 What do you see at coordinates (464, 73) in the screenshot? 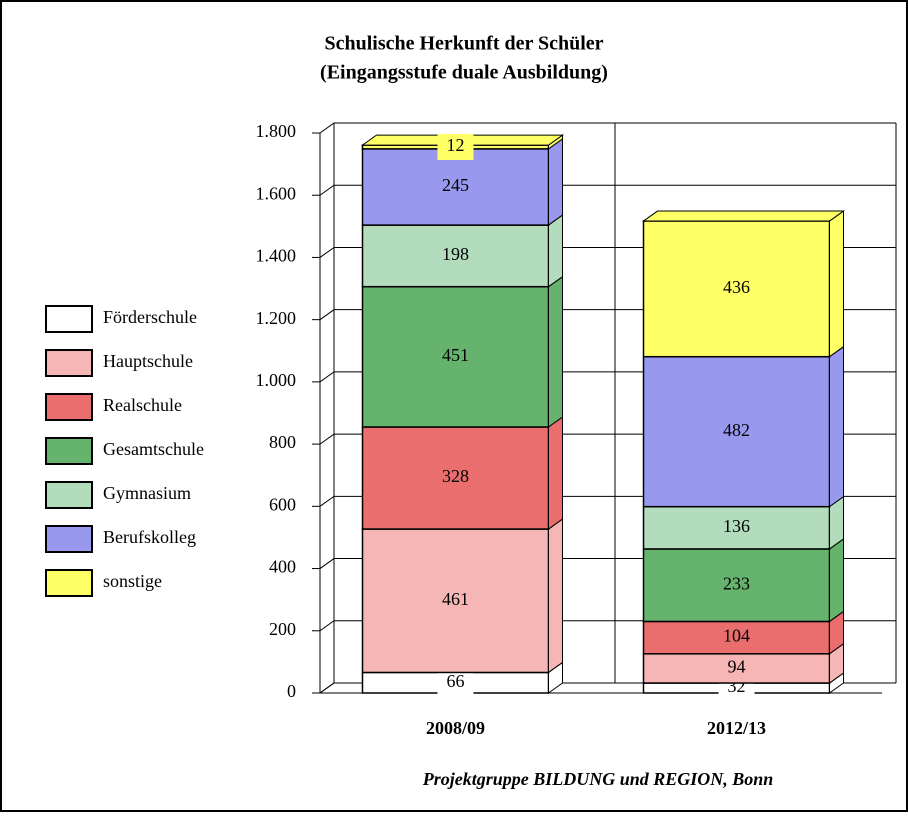
I see `chart-subtitle: (Eingangsstufe duale Ausbildung)` at bounding box center [464, 73].